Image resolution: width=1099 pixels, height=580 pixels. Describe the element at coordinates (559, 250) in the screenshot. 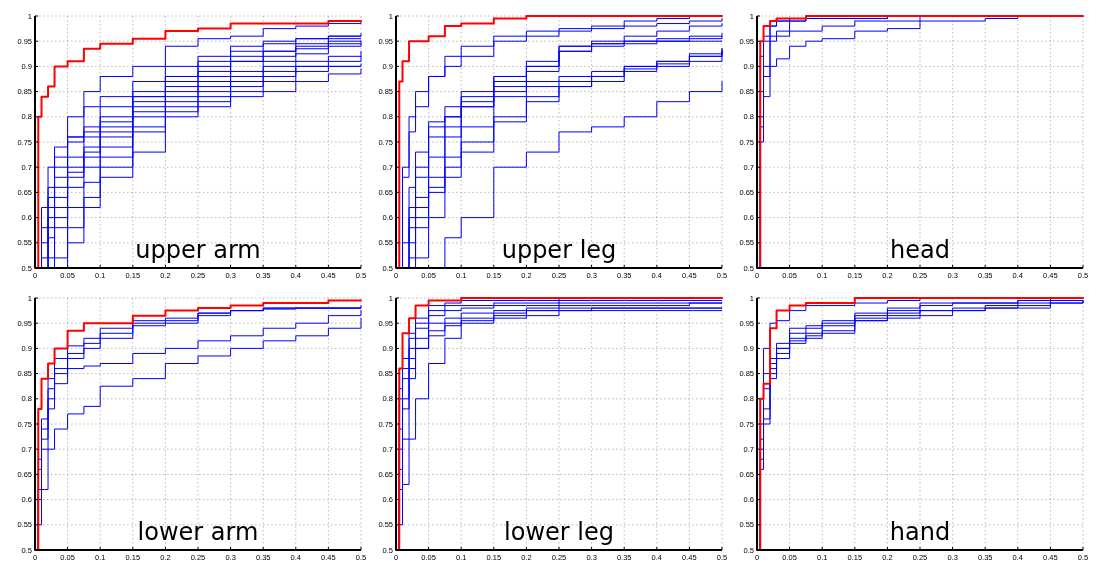

I see `text: upper leg` at that location.